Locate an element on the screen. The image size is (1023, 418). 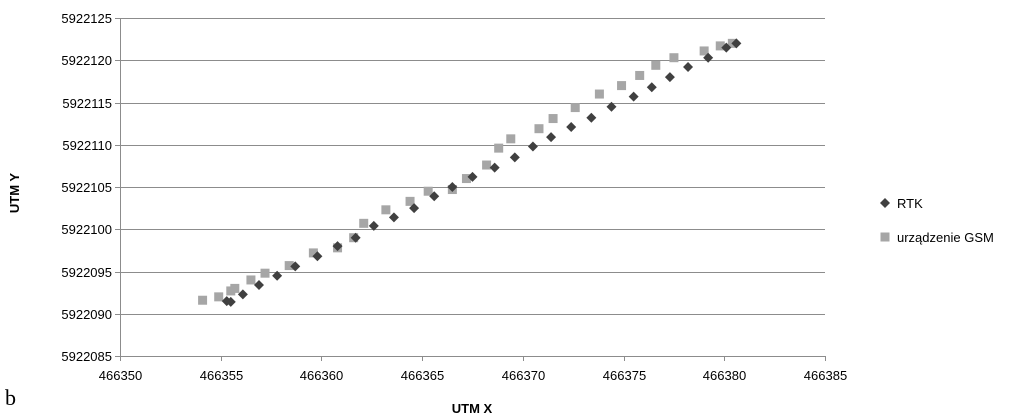
x-axis-title: UTM X is located at coordinates (472, 408).